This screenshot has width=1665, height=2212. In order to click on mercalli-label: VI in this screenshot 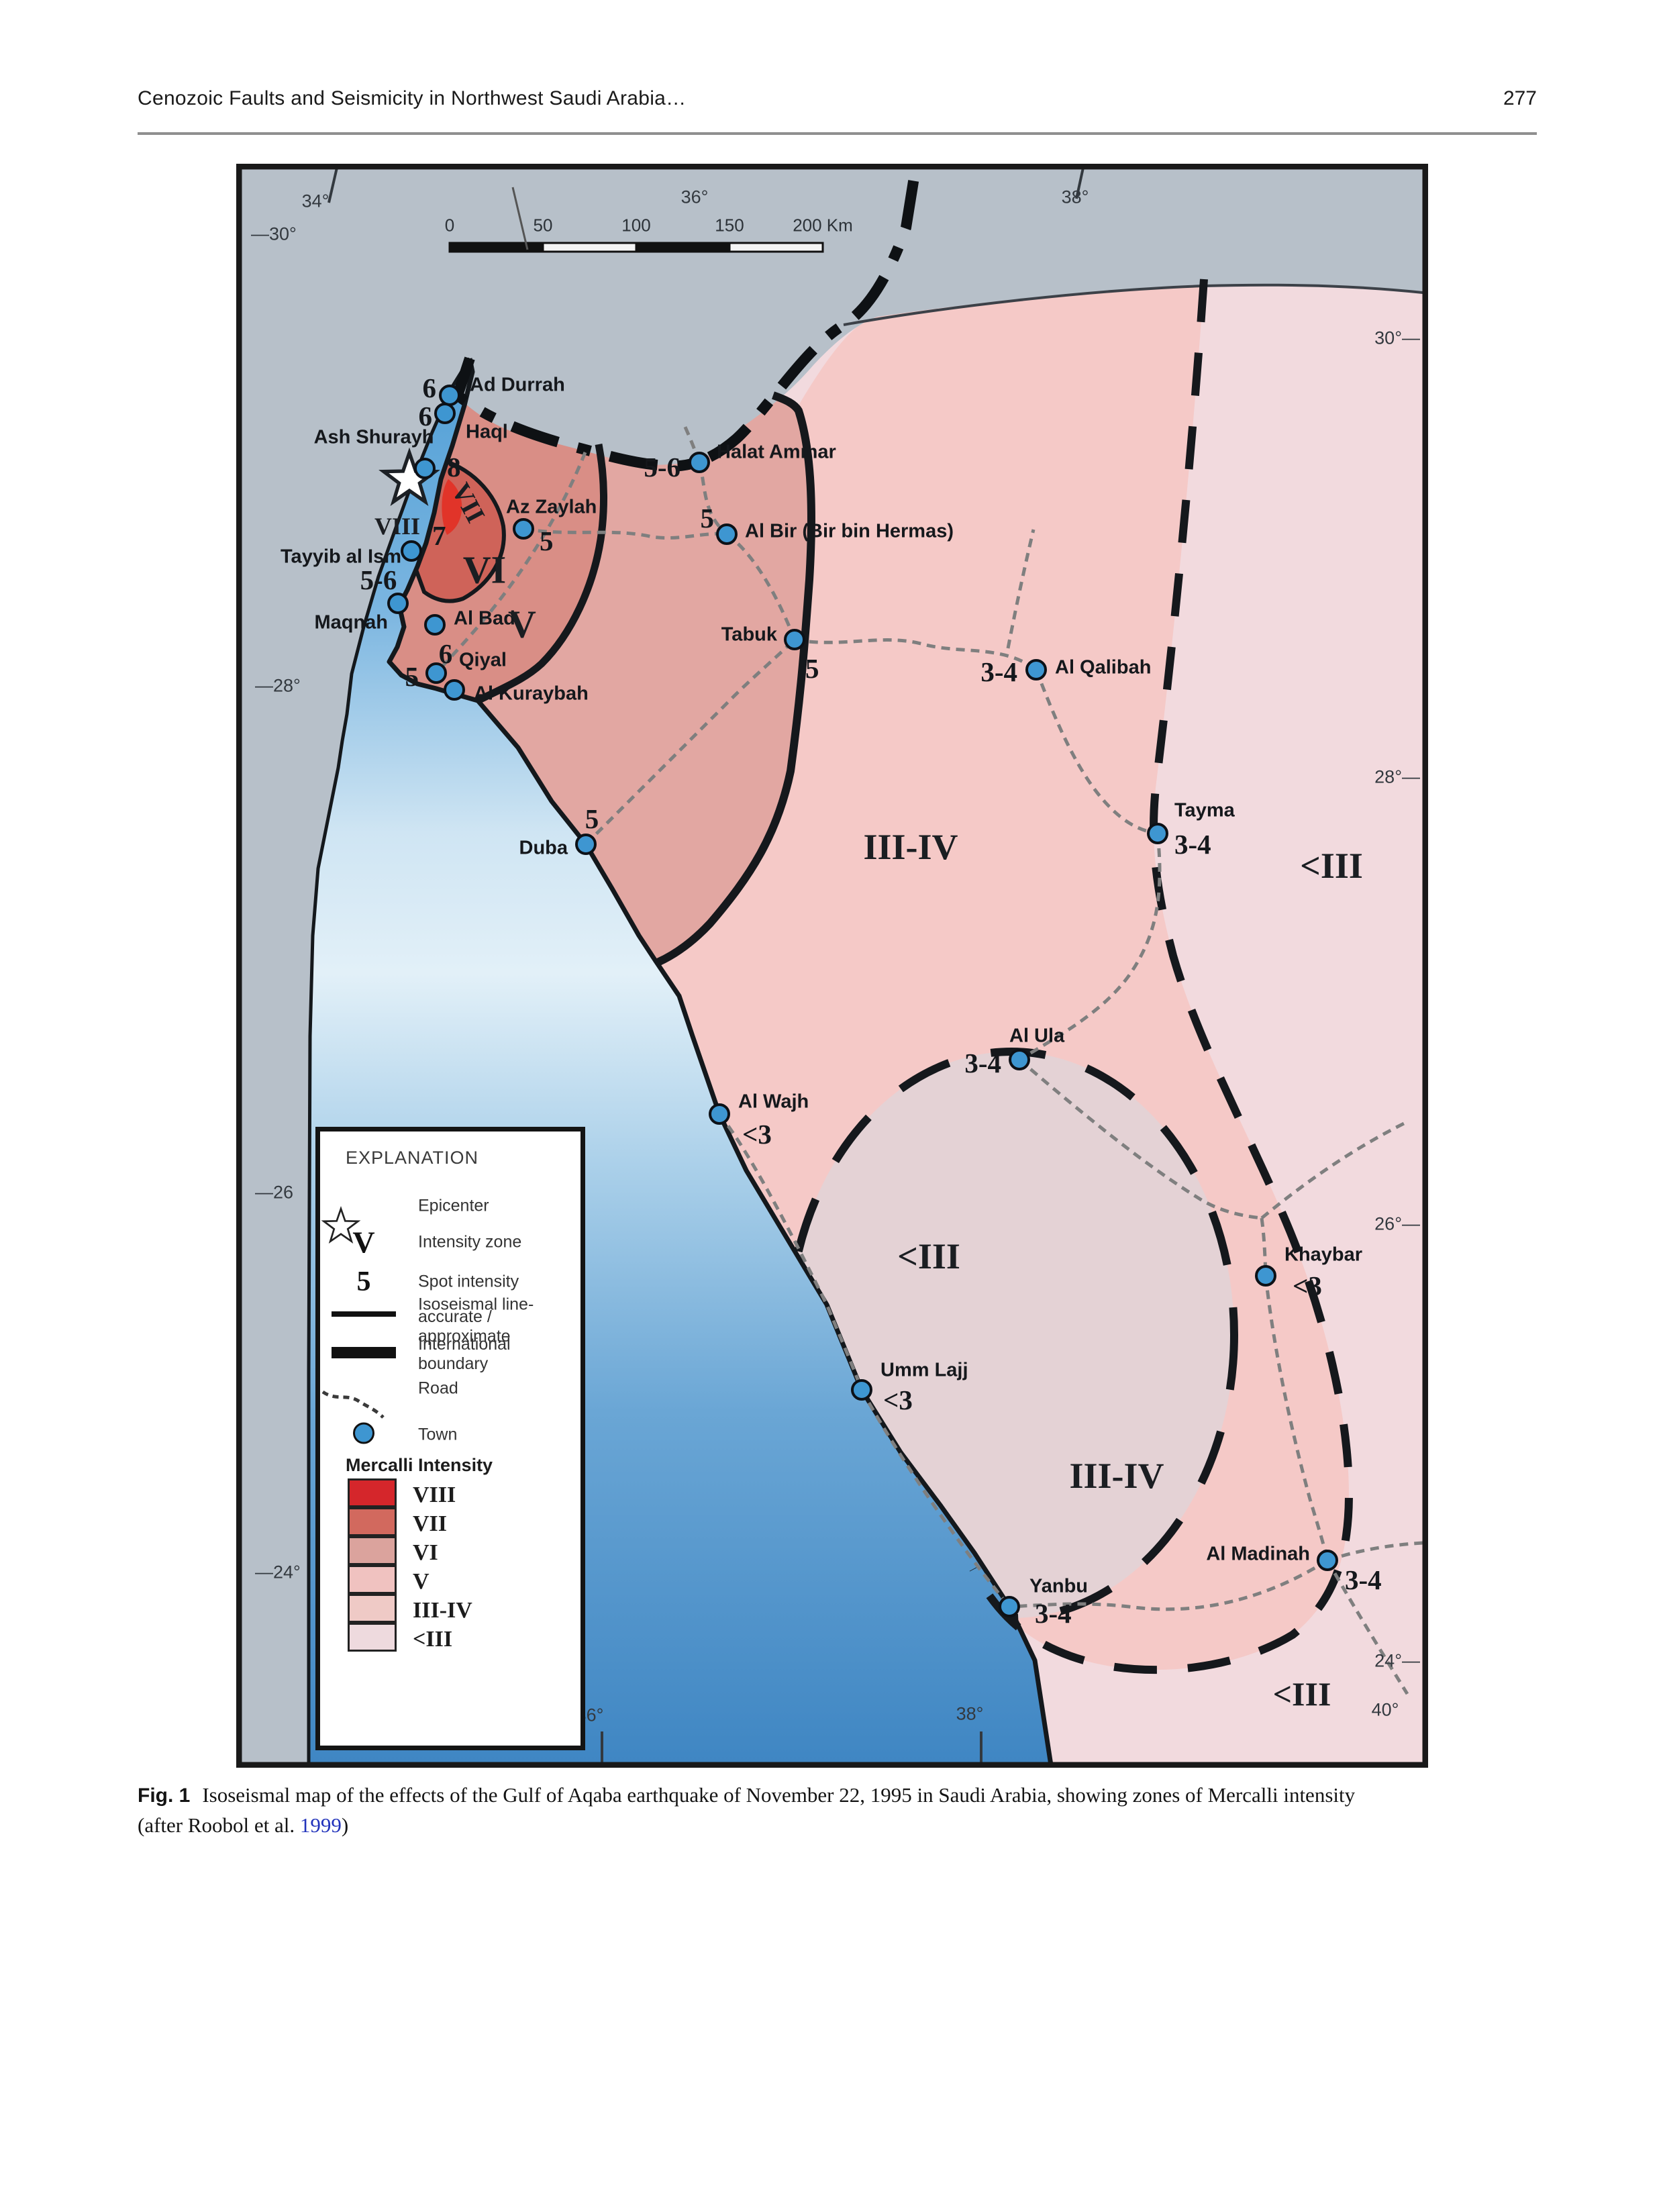, I will do `click(426, 1553)`.